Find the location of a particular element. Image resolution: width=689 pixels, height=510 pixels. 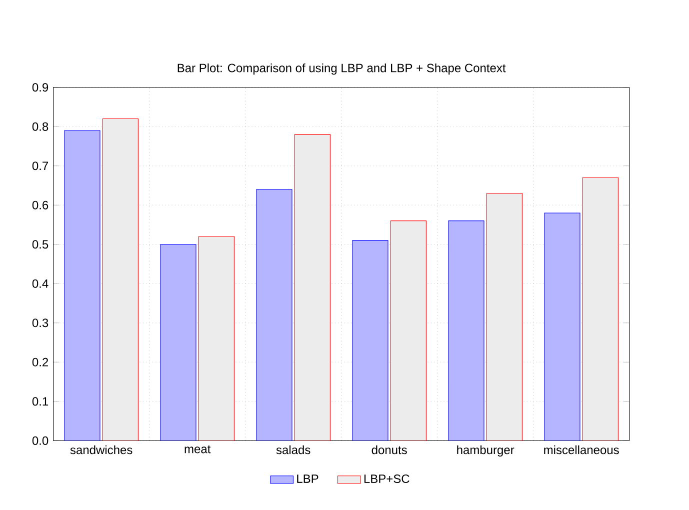

x-tick-label: salads is located at coordinates (293, 449).